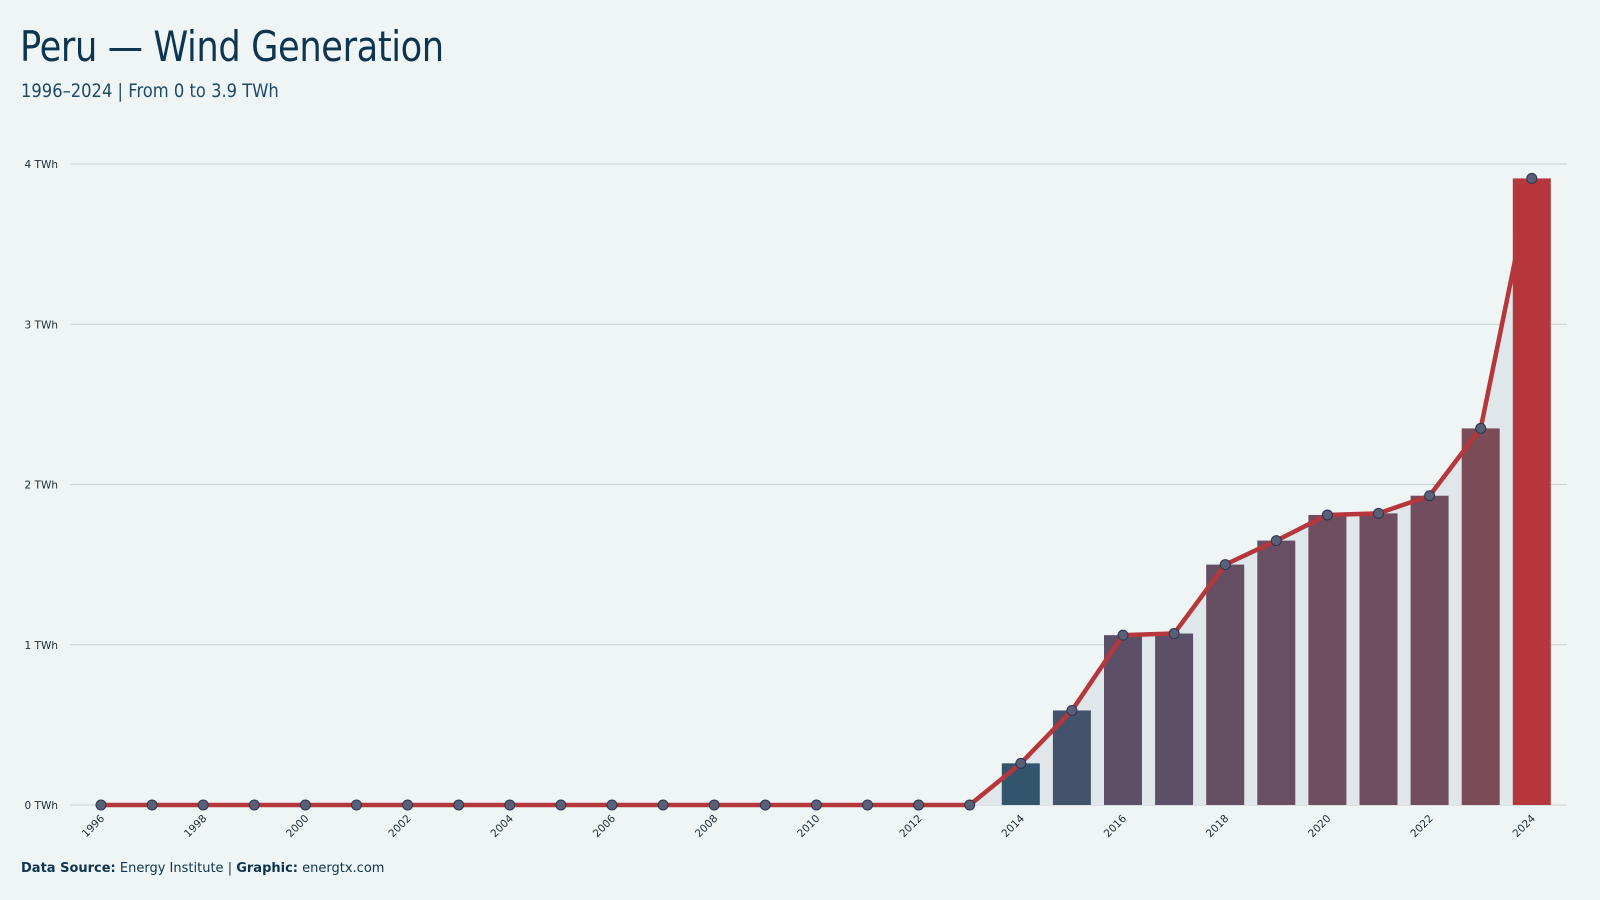 The image size is (1600, 900). What do you see at coordinates (94, 826) in the screenshot?
I see `x-tick-label: 1996` at bounding box center [94, 826].